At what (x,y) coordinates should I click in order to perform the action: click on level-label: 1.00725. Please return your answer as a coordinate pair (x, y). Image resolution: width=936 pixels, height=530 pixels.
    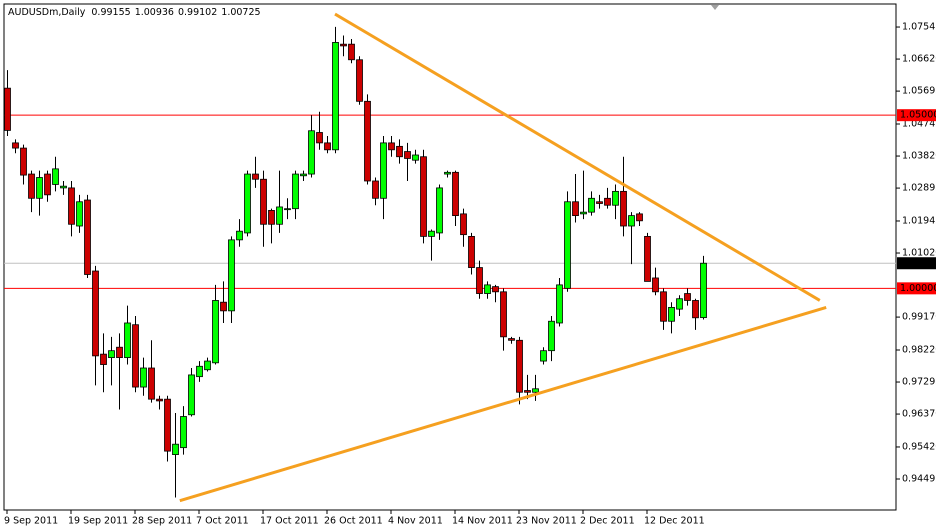
    Looking at the image, I should click on (918, 263).